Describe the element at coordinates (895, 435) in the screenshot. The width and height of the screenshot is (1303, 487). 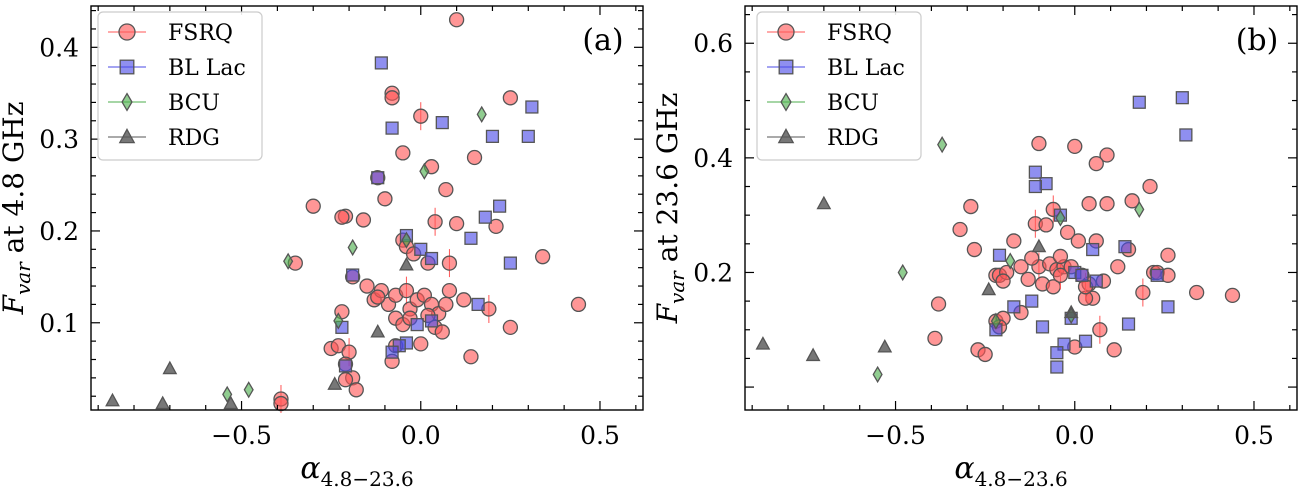
I see `x-tick-label: −0.5` at that location.